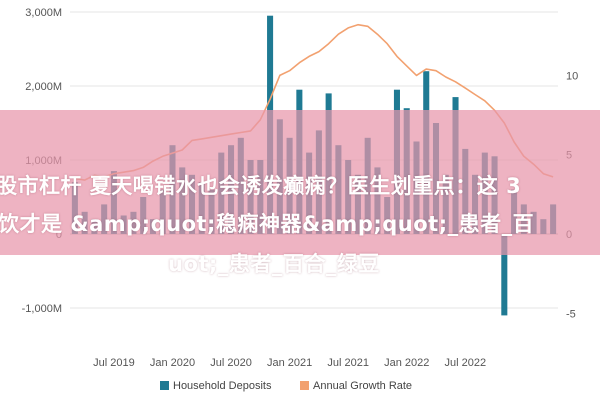 The height and width of the screenshot is (405, 600). I want to click on right-tick-label: 10, so click(572, 76).